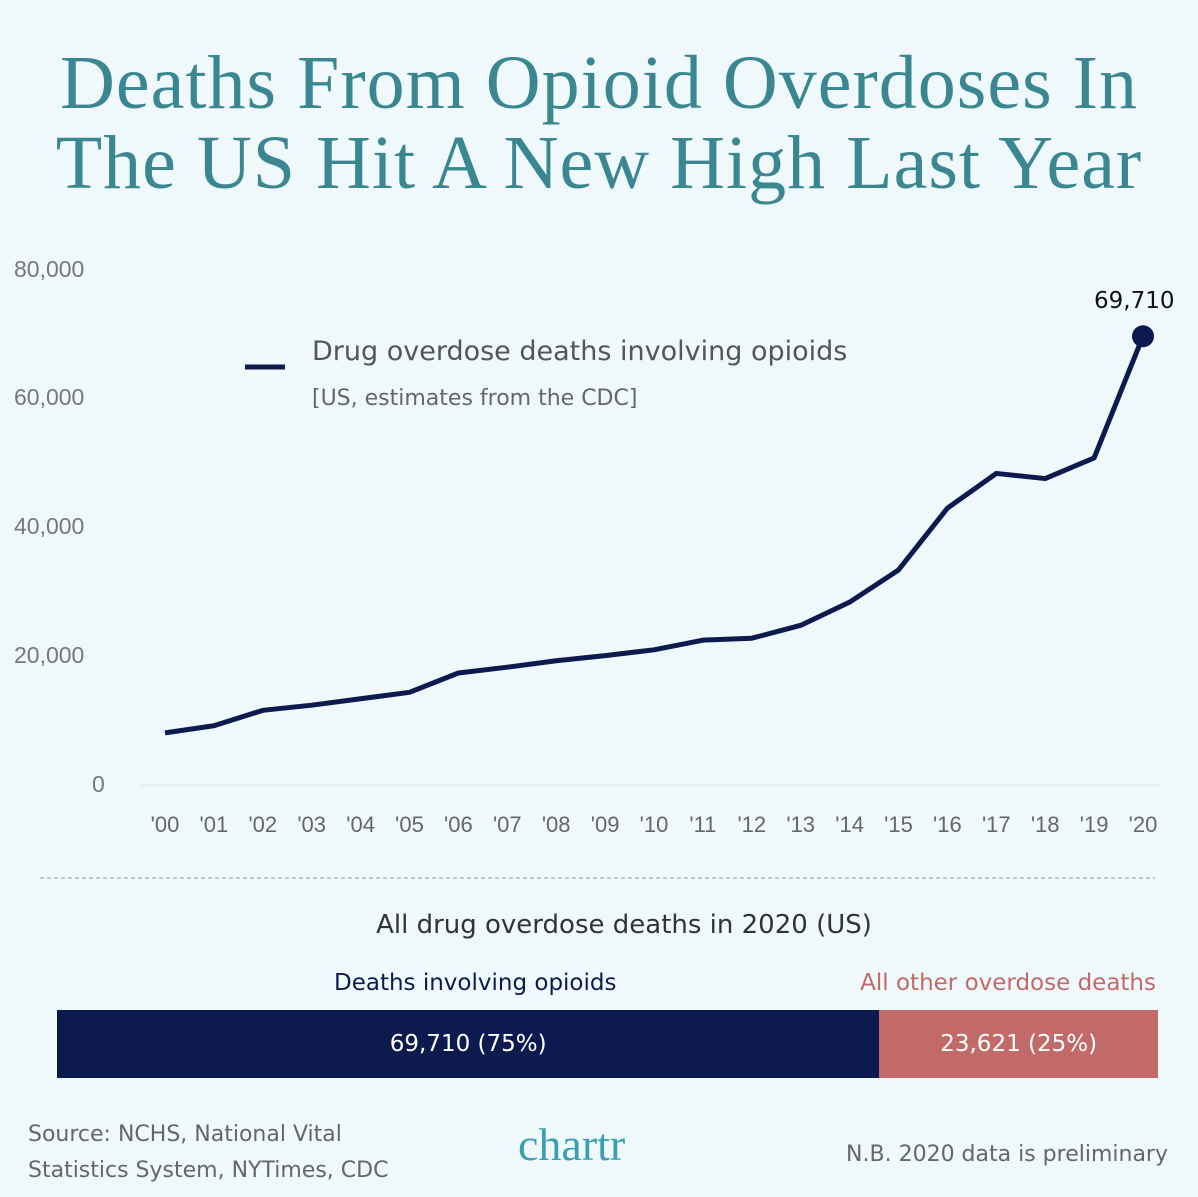  I want to click on source-line-1: Source: NCHS, National Vital, so click(185, 1134).